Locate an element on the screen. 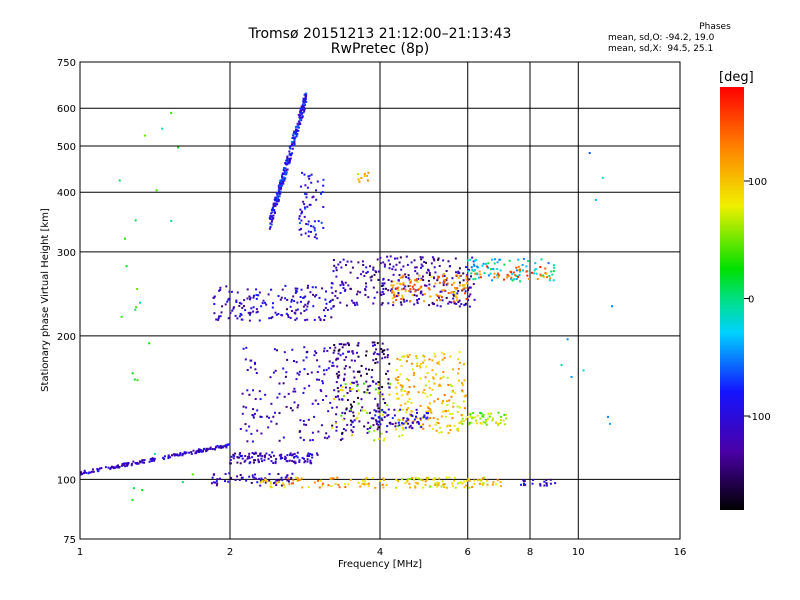 This screenshot has width=800, height=600. x-tick-label: 2 is located at coordinates (230, 552).